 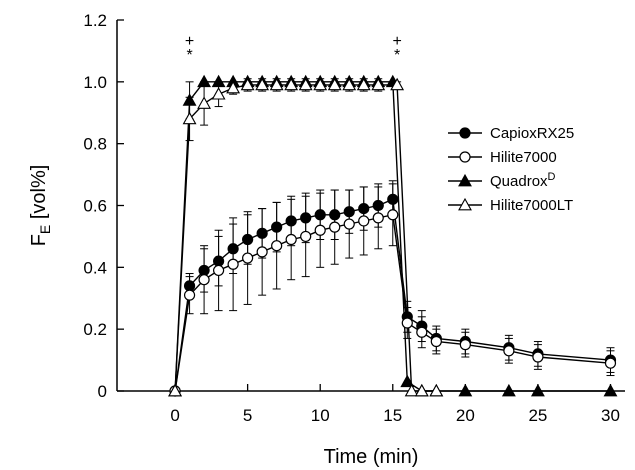 What do you see at coordinates (511, 169) in the screenshot?
I see `legend: CapioxRX25 Hilite7000 QuadroxD Hilite7000LT` at bounding box center [511, 169].